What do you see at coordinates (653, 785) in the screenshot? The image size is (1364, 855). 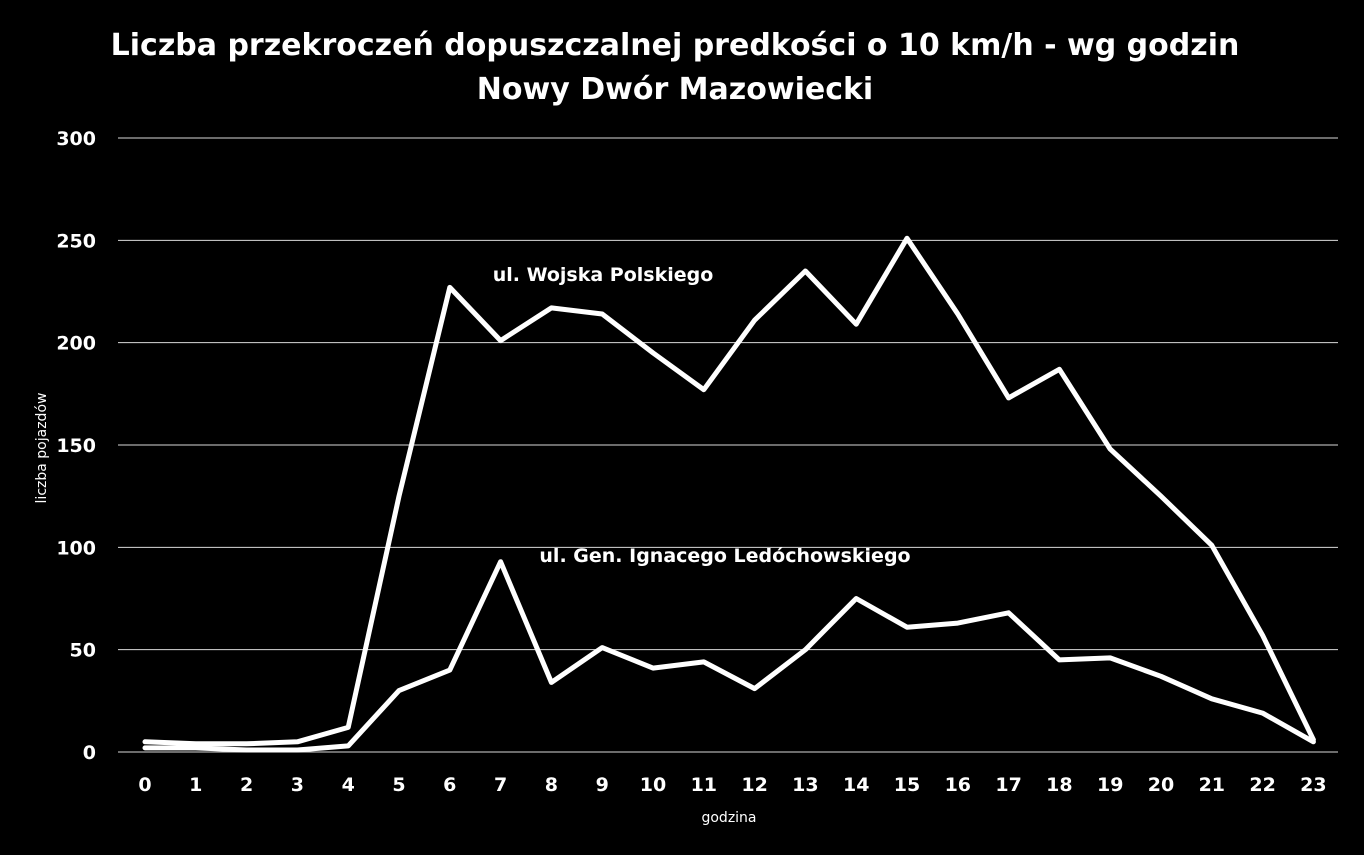 I see `x-tick-label-10: 10` at bounding box center [653, 785].